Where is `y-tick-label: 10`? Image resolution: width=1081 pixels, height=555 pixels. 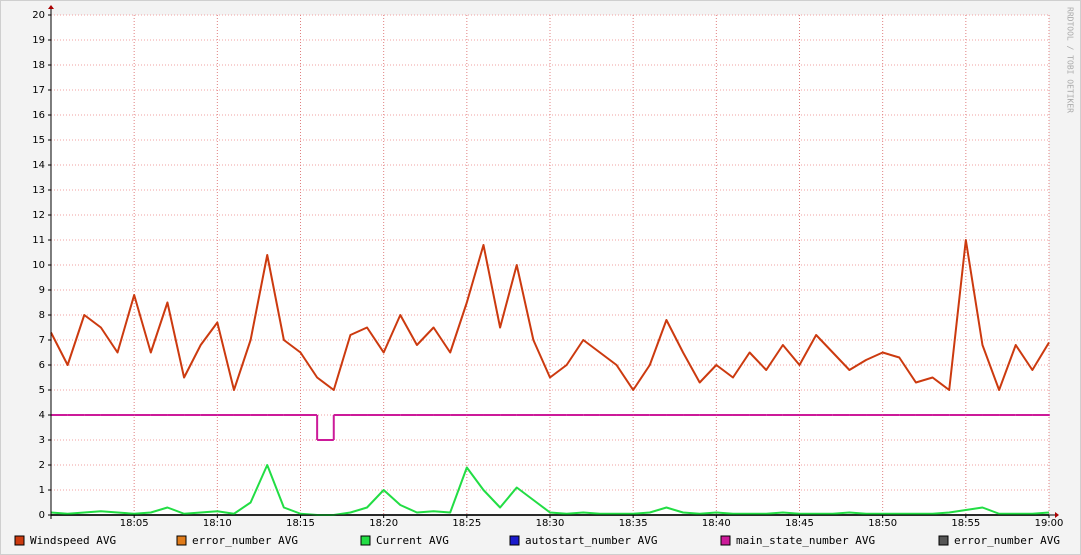 y-tick-label: 10 is located at coordinates (38, 265).